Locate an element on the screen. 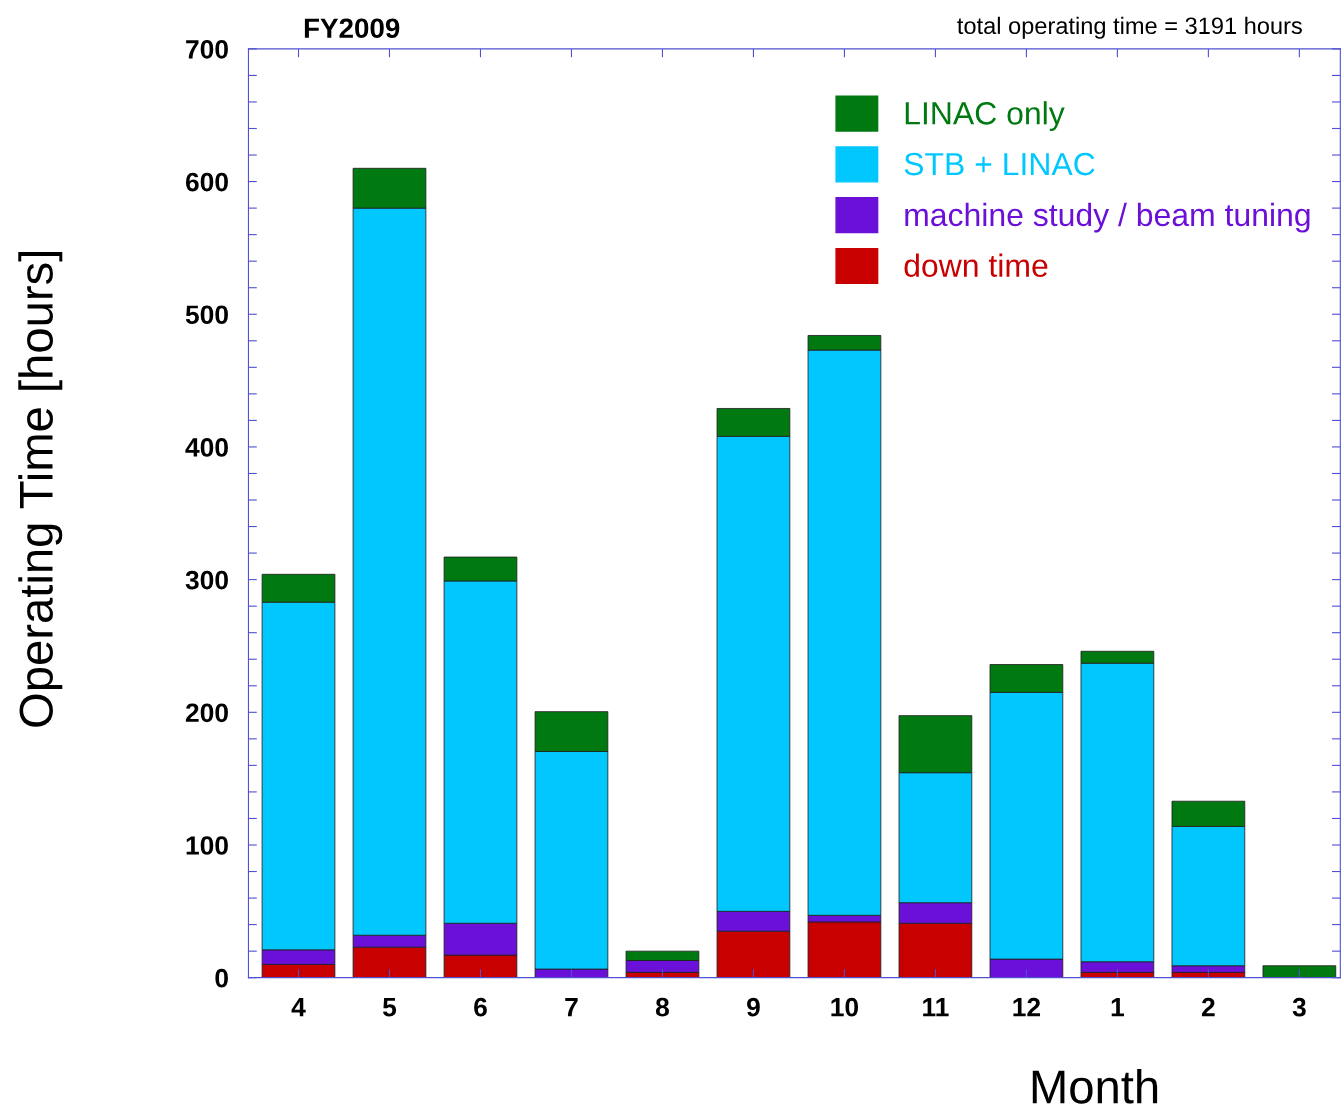  y-axis-title: Operating Time [hours] is located at coordinates (40, 489).